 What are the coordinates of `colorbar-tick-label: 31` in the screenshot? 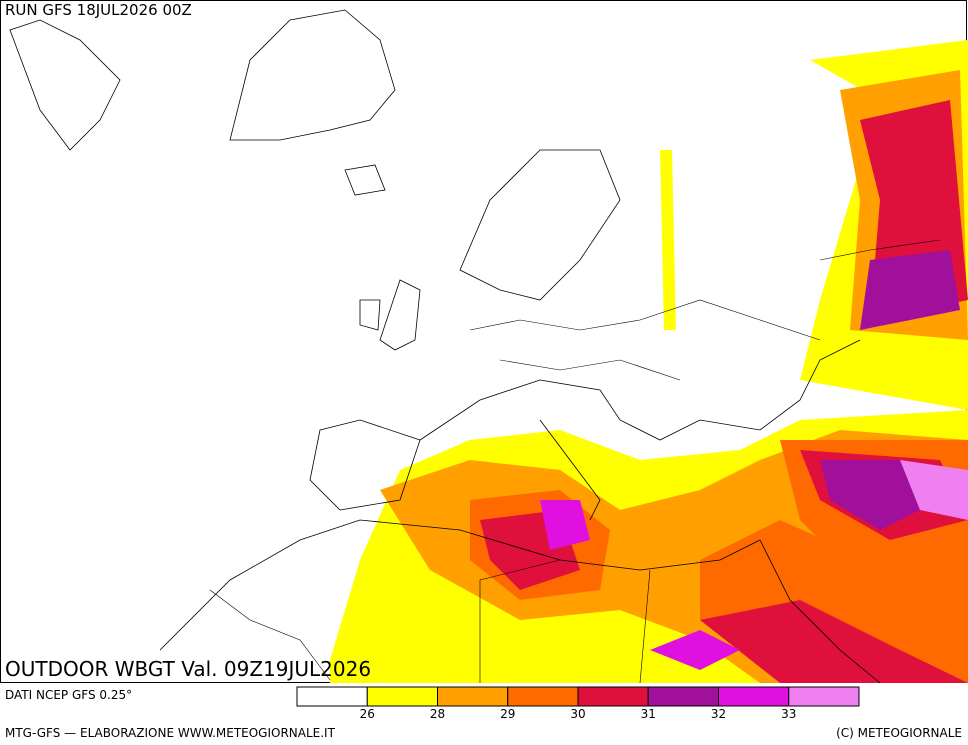 It's located at (648, 714).